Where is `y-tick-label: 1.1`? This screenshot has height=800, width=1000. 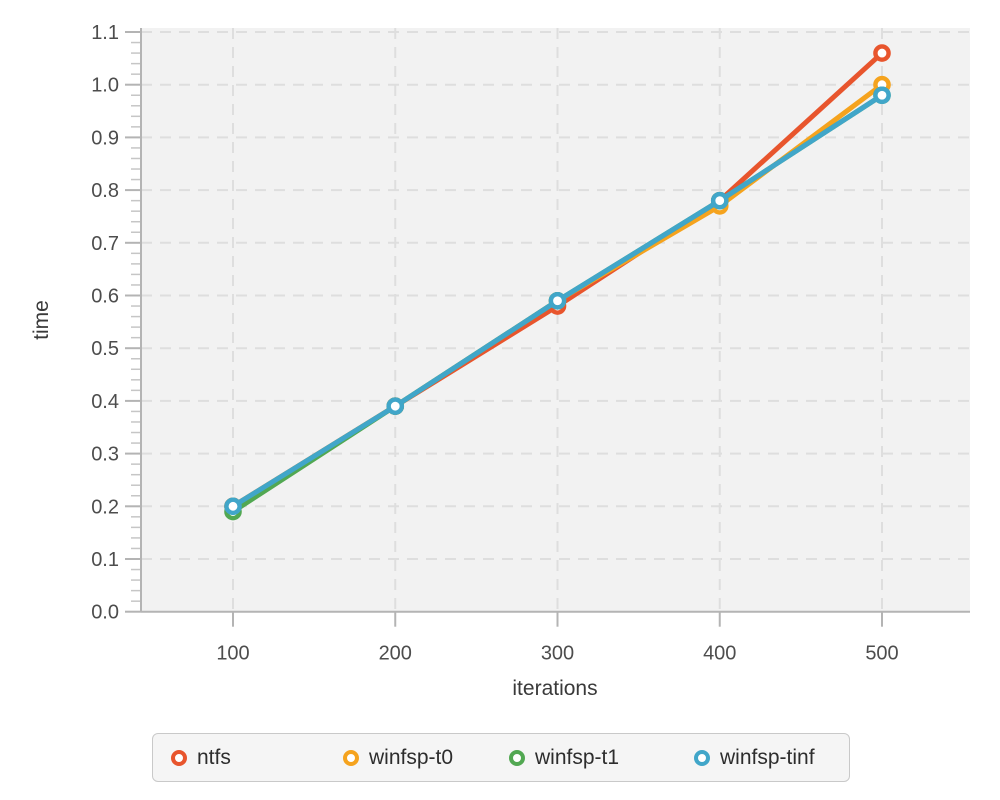 y-tick-label: 1.1 is located at coordinates (105, 33).